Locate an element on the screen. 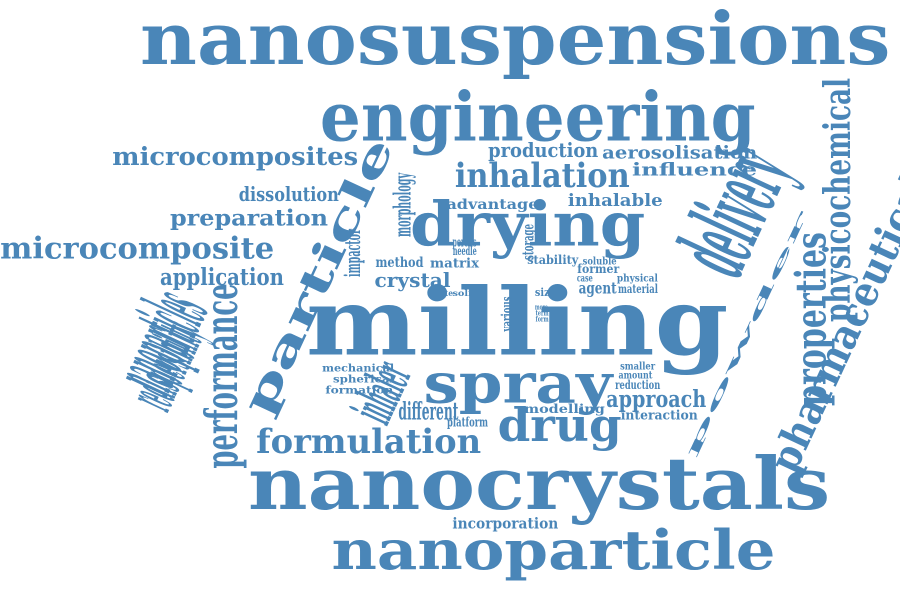 This screenshot has height=595, width=900. word: microcomposites is located at coordinates (234, 155).